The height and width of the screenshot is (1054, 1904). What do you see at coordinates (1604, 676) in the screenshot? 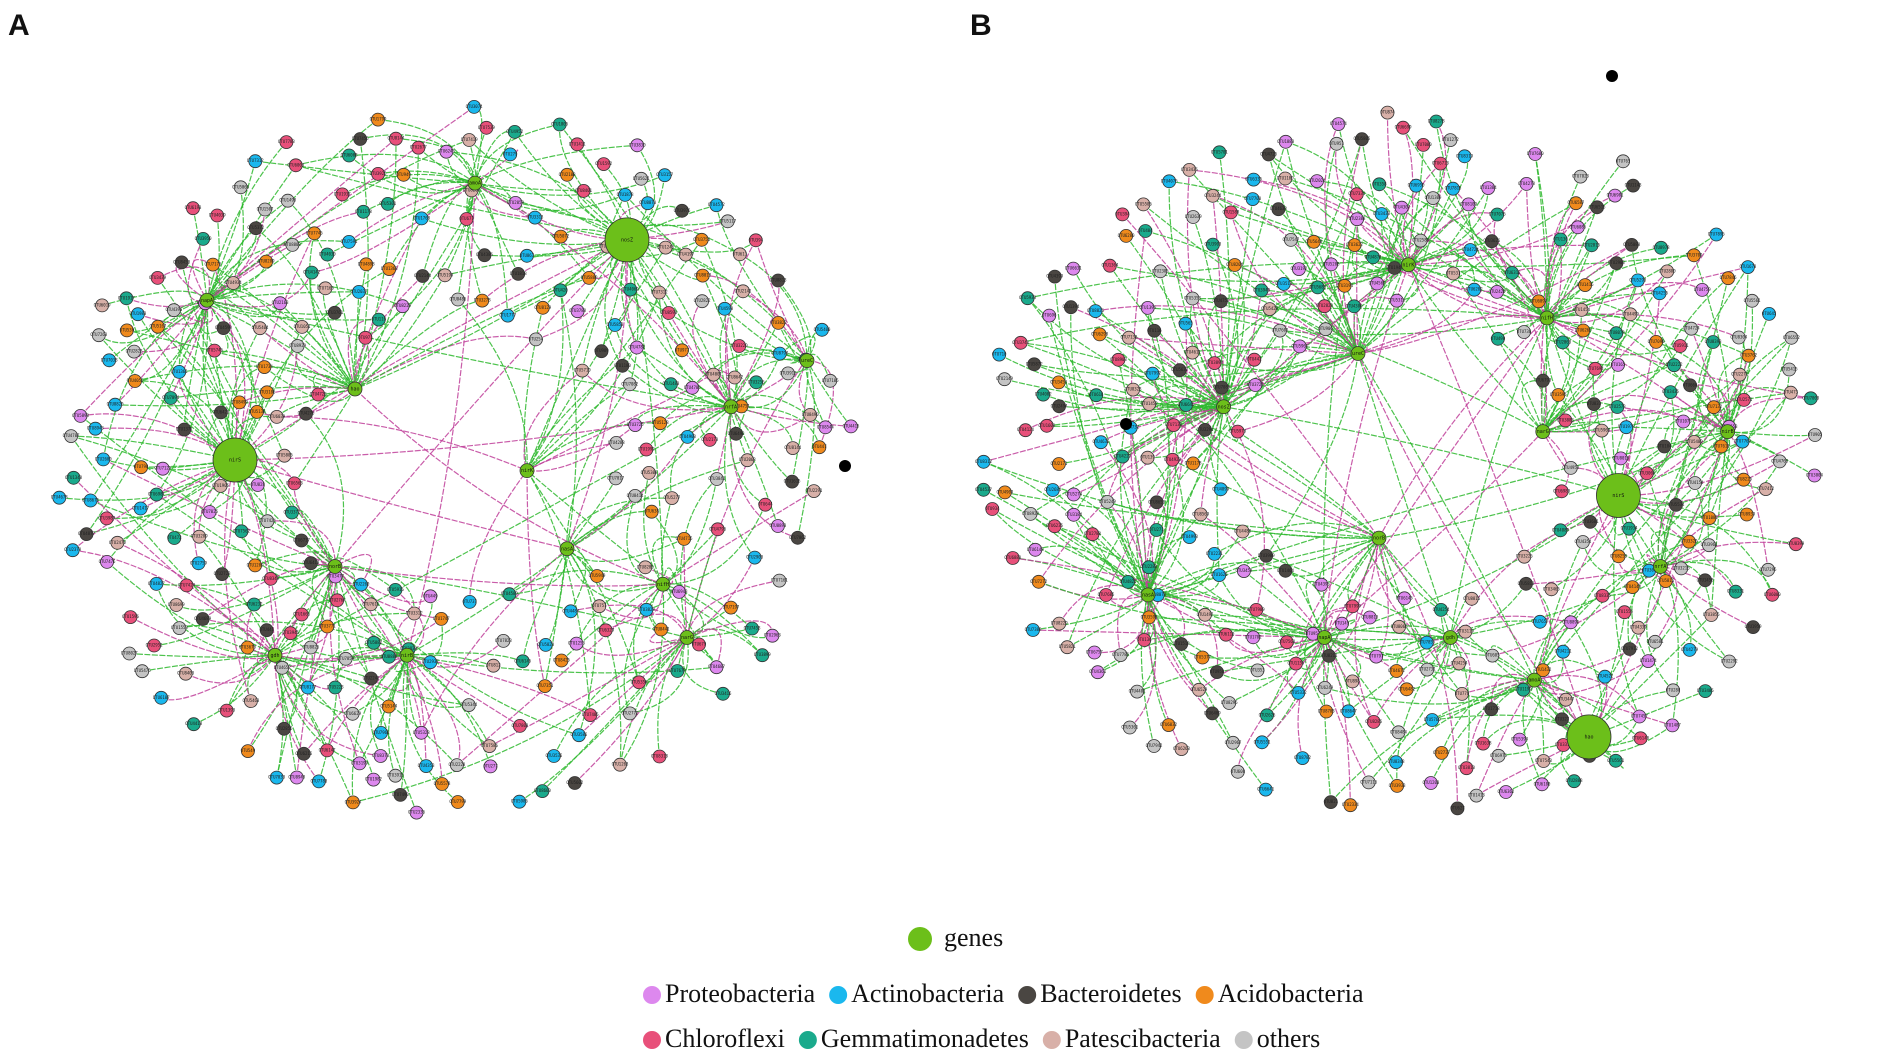
I see `otu-node-label: OTU4522` at bounding box center [1604, 676].